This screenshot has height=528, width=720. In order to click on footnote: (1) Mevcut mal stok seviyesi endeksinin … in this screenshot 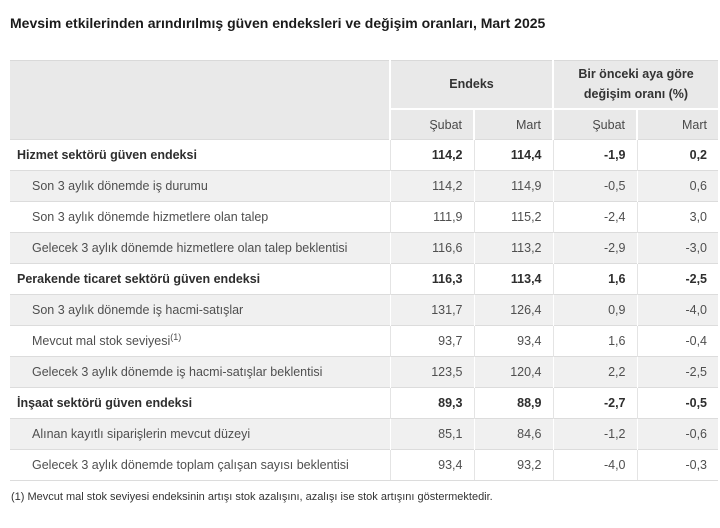, I will do `click(252, 497)`.